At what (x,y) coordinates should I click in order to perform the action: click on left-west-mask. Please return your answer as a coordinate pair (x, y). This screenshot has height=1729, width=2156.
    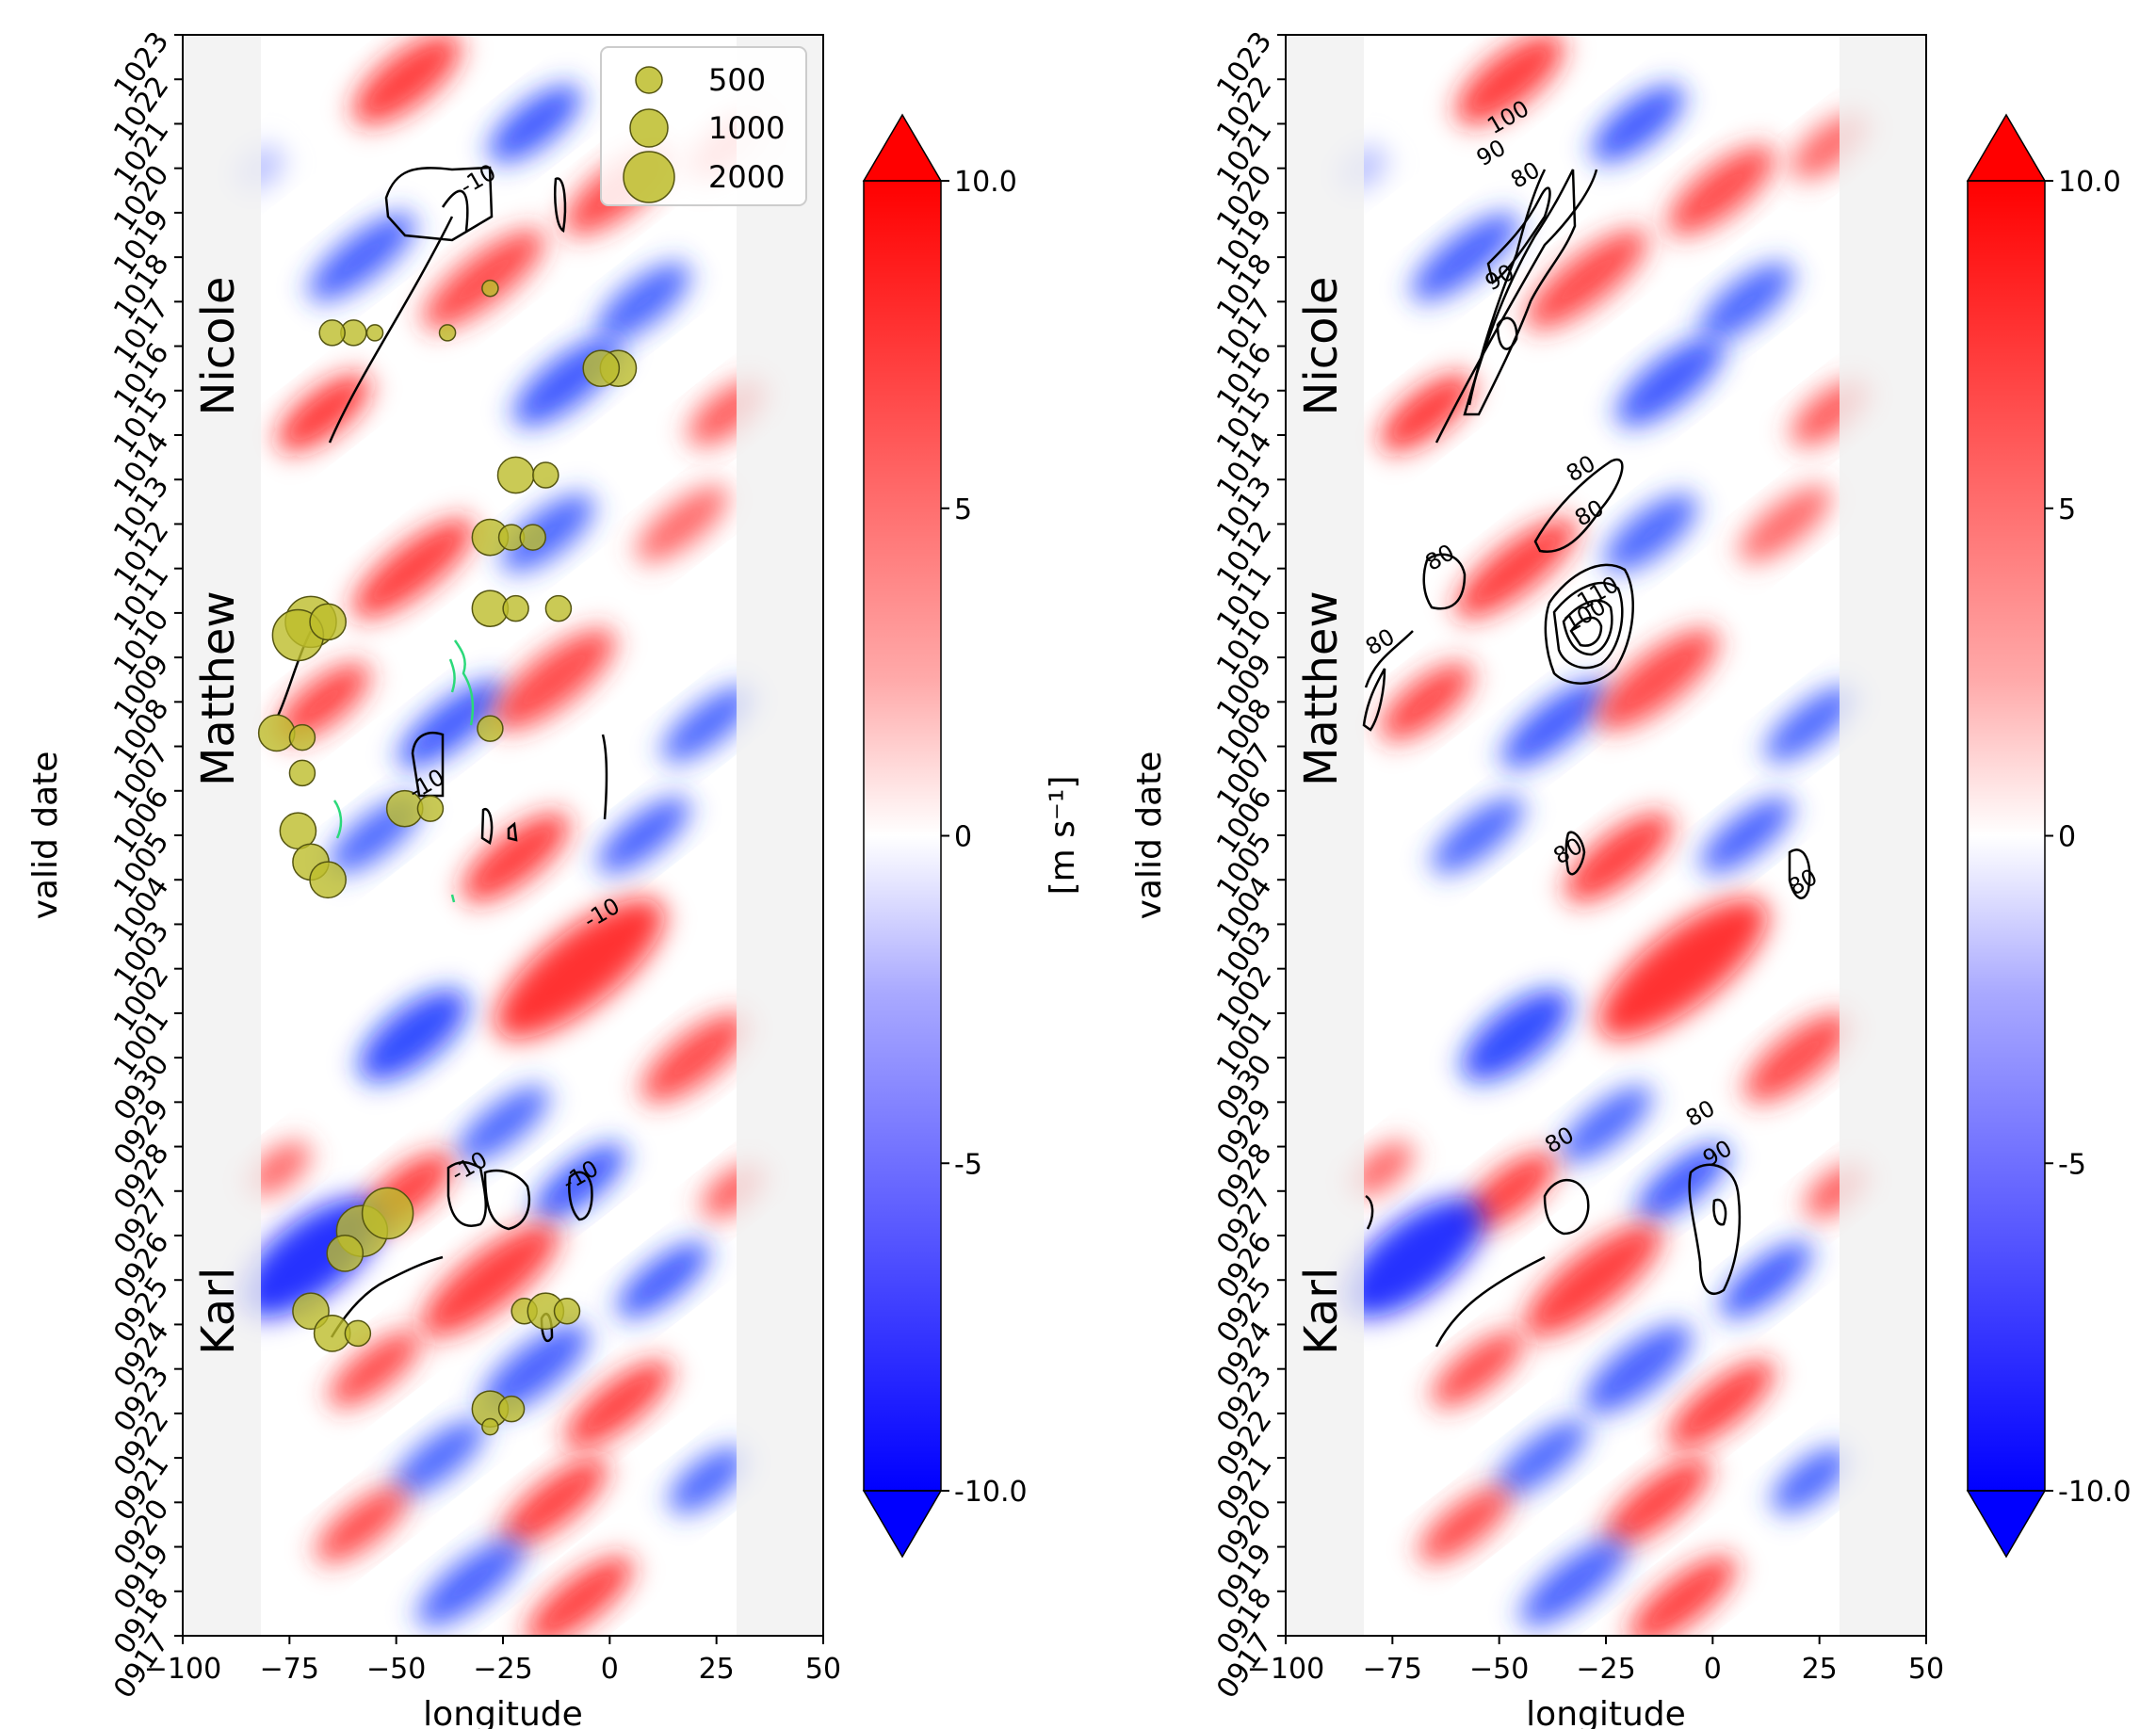
    Looking at the image, I should click on (222, 836).